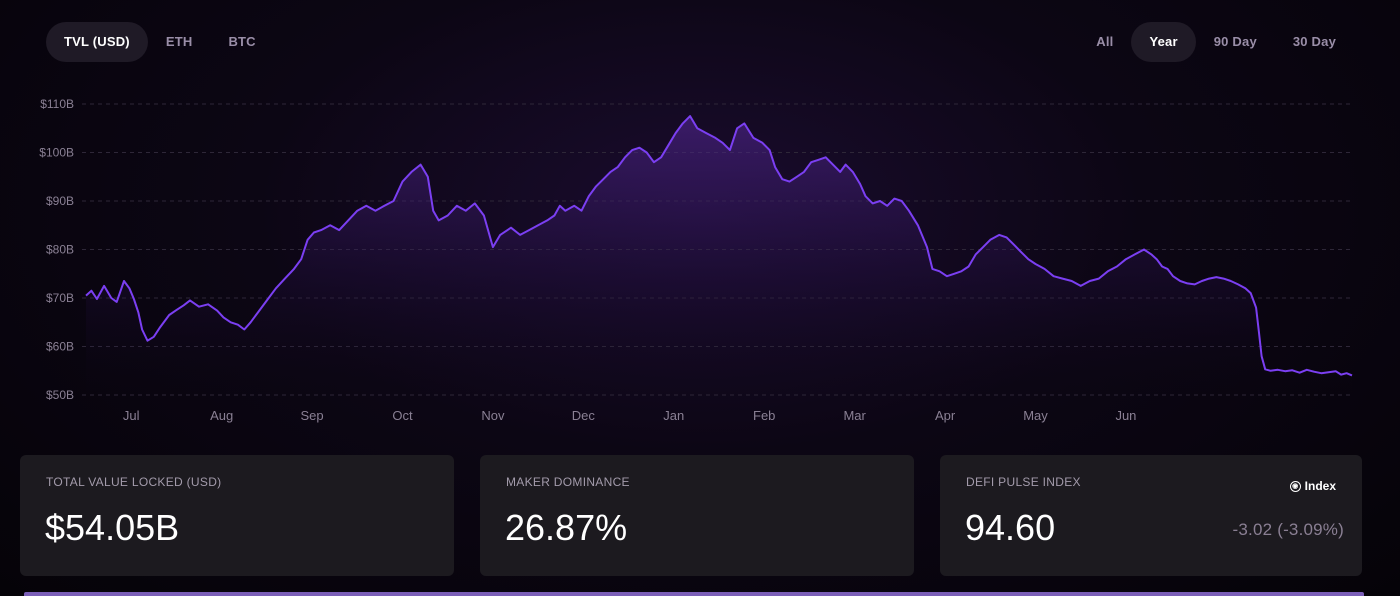 This screenshot has width=1400, height=596. Describe the element at coordinates (1023, 482) in the screenshot. I see `defi-pulse-index-label: DEFI PULSE INDEX` at that location.